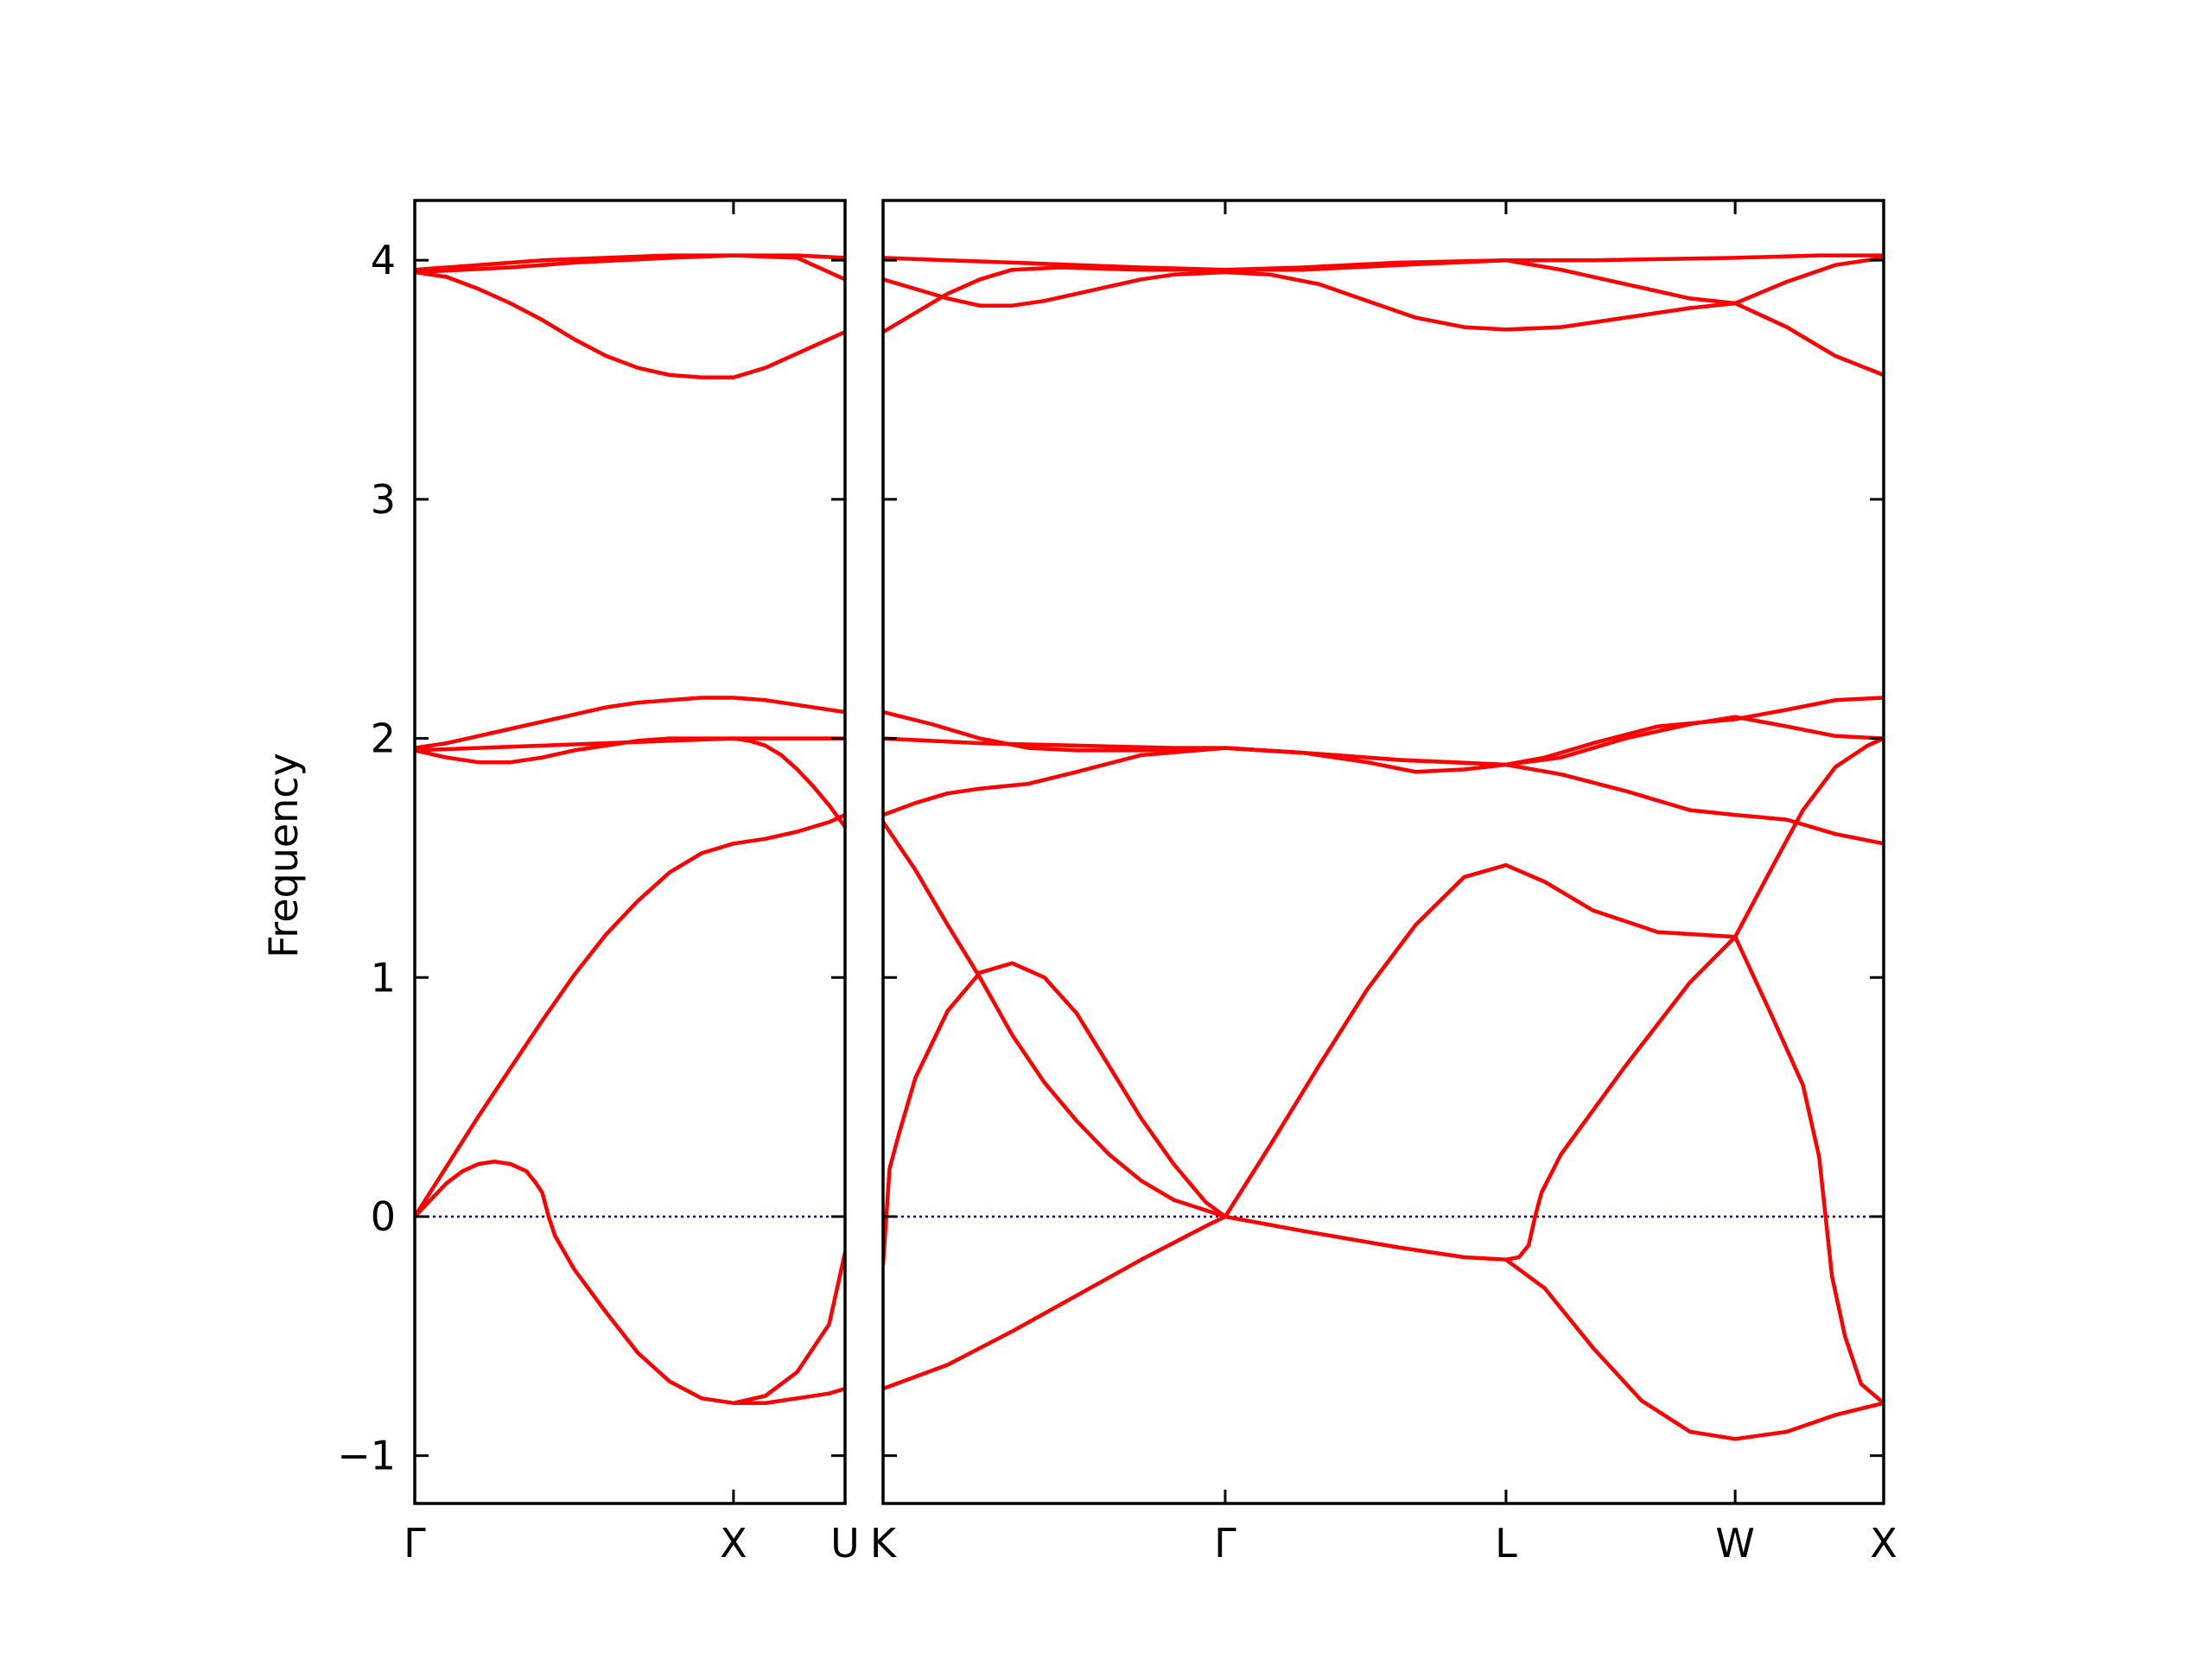 The image size is (2212, 1659). What do you see at coordinates (383, 260) in the screenshot?
I see `y-tick-label: 4` at bounding box center [383, 260].